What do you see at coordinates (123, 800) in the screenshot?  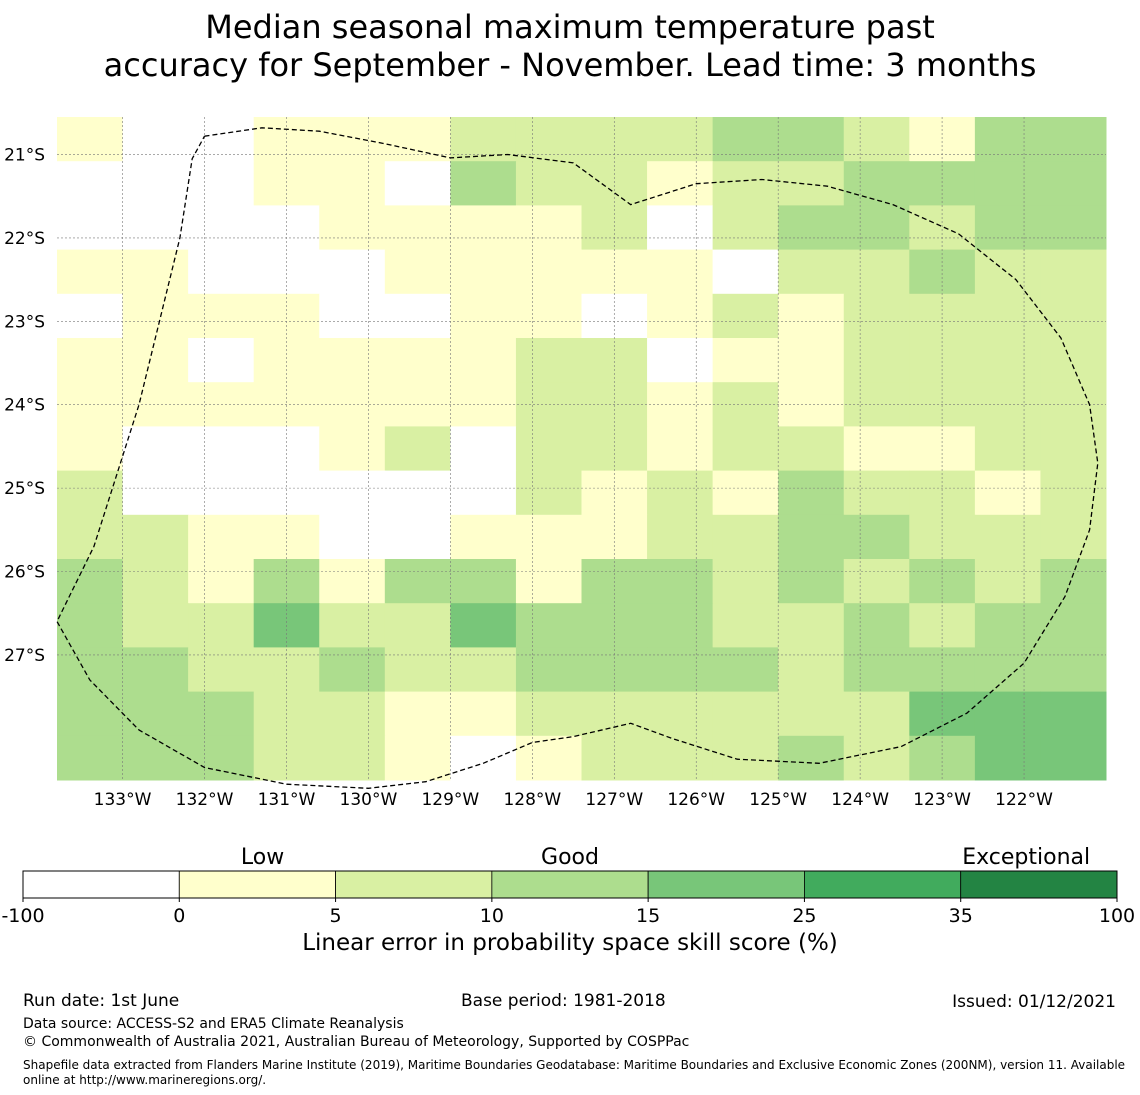 I see `lon-tick-label: 133°W` at bounding box center [123, 800].